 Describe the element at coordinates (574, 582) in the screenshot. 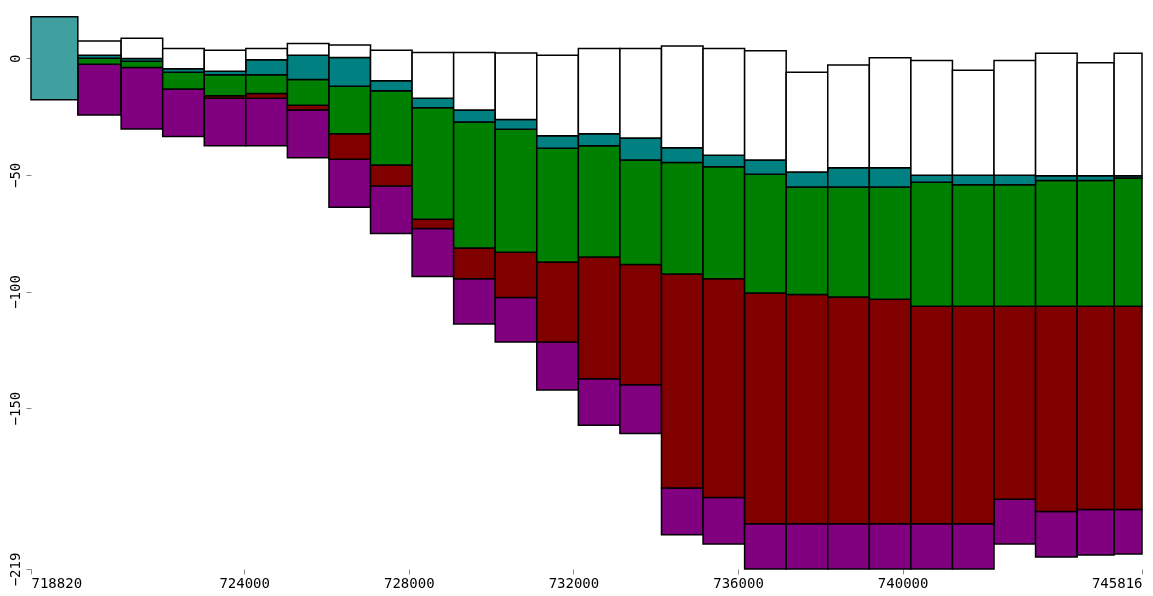

I see `x-tick-label: 732000` at that location.